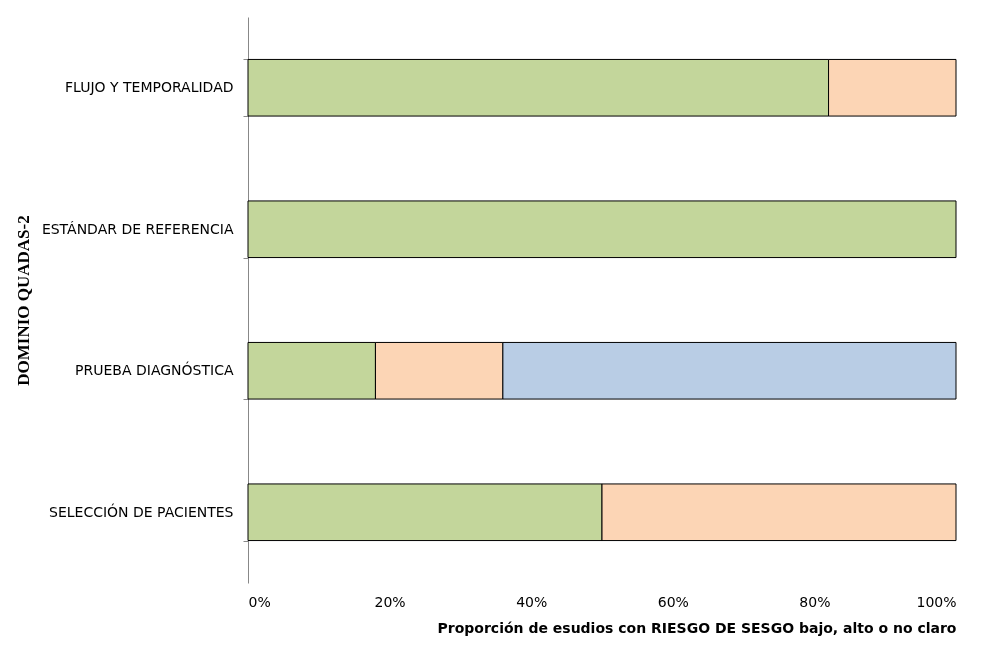 This screenshot has height=645, width=1002. Describe the element at coordinates (936, 601) in the screenshot. I see `x-tick-label: 100%` at that location.